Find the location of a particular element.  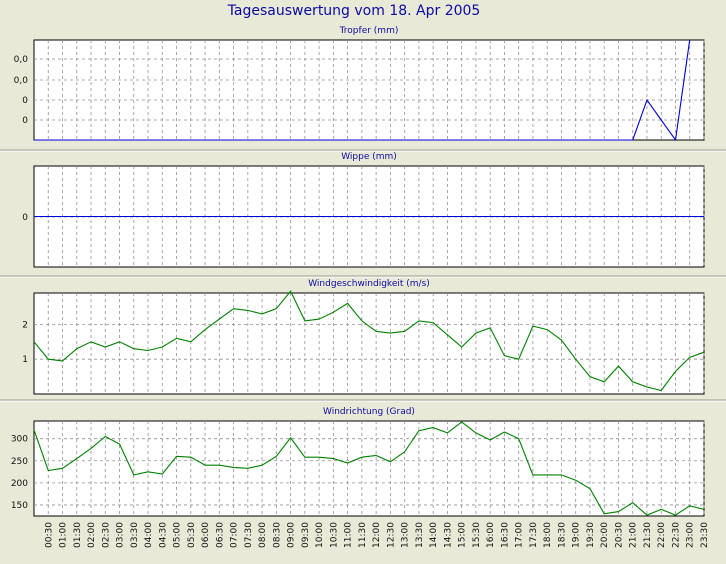

x-tick-label: 03:30 is located at coordinates (135, 535).